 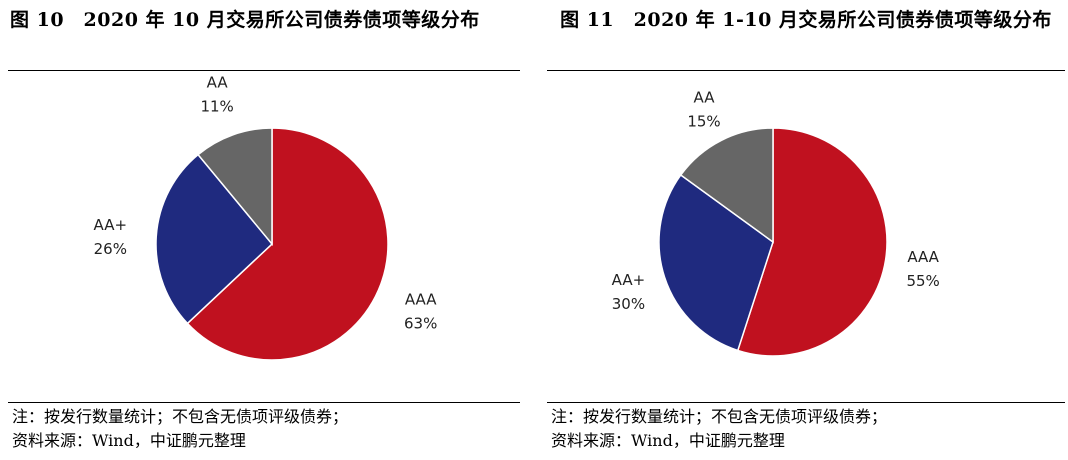 I want to click on chart-title: 图 11 2020 年 1-10 月交易所公司债券债项等级分布, so click(x=806, y=20).